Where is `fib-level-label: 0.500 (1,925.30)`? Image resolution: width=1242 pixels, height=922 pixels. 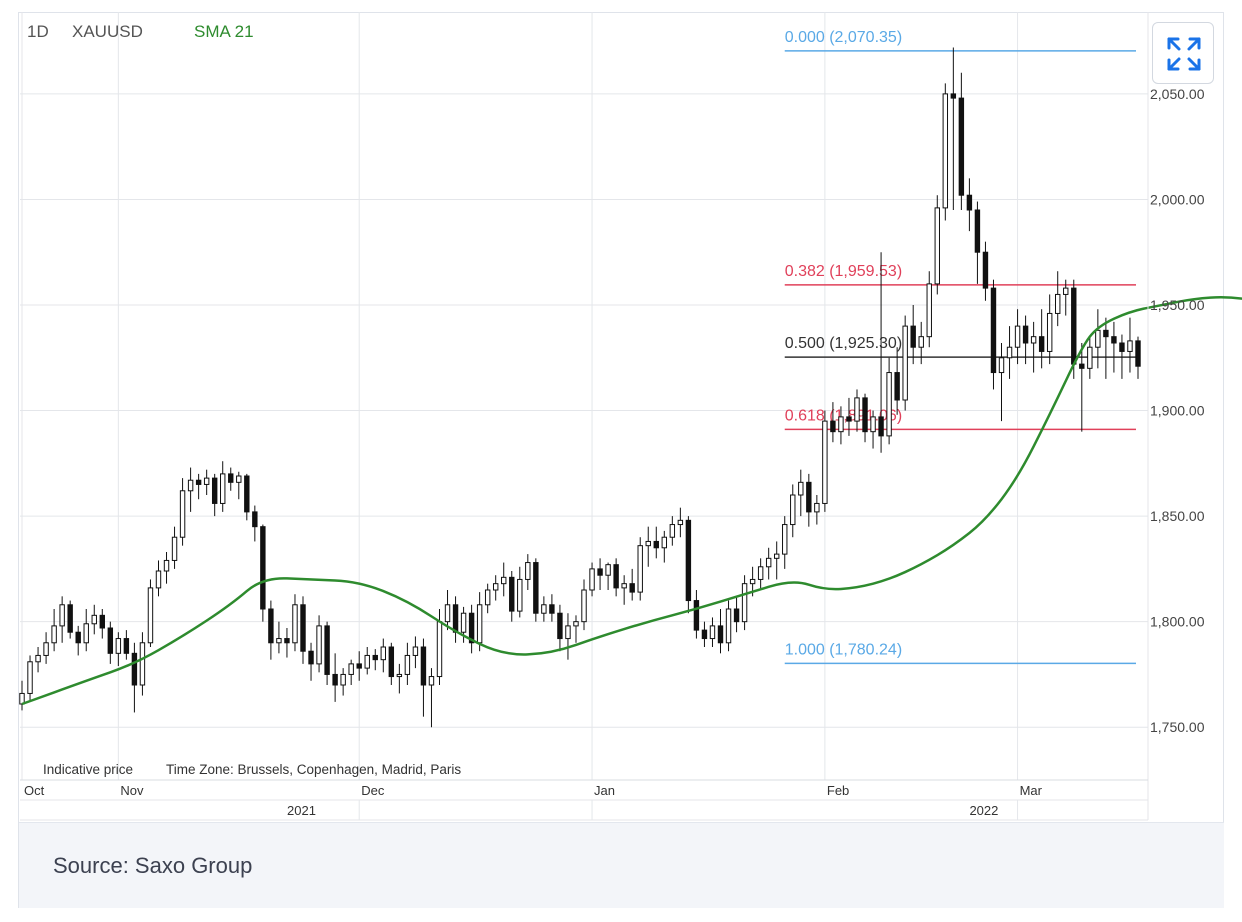
fib-level-label: 0.500 (1,925.30) is located at coordinates (843, 343).